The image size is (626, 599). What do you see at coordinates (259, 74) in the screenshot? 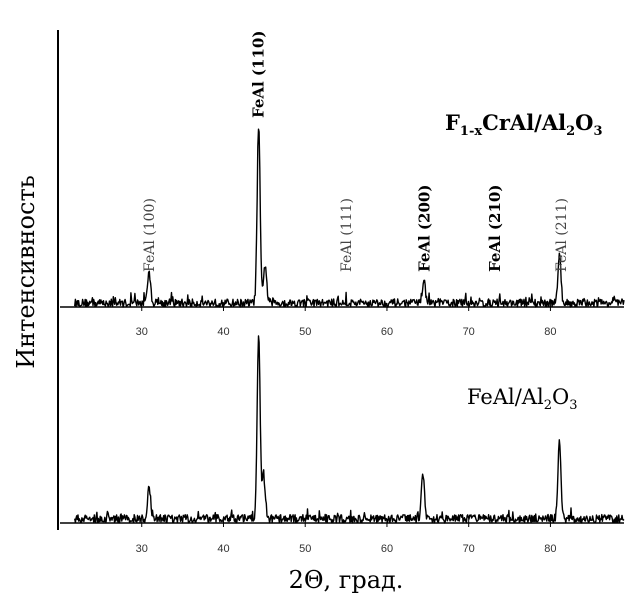
I see `peak-label: FeAl (110)` at bounding box center [259, 74].